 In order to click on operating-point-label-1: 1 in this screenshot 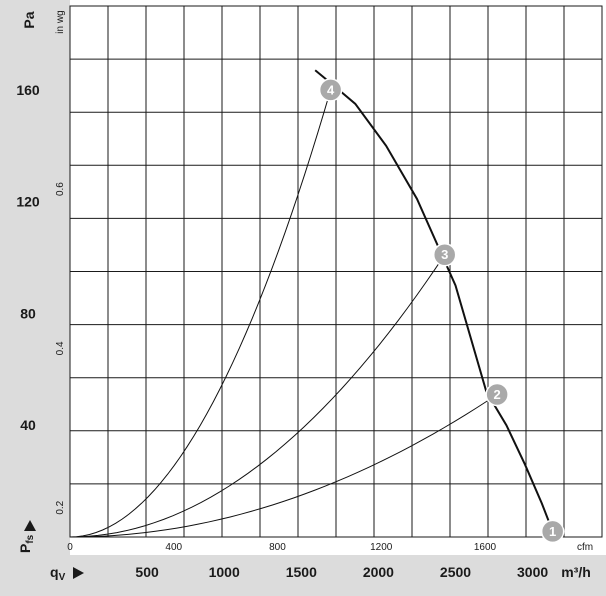, I will do `click(552, 531)`.